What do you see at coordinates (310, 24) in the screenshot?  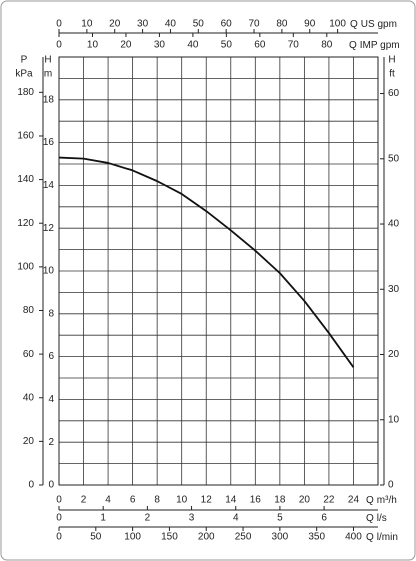 I see `tick-label: 90` at bounding box center [310, 24].